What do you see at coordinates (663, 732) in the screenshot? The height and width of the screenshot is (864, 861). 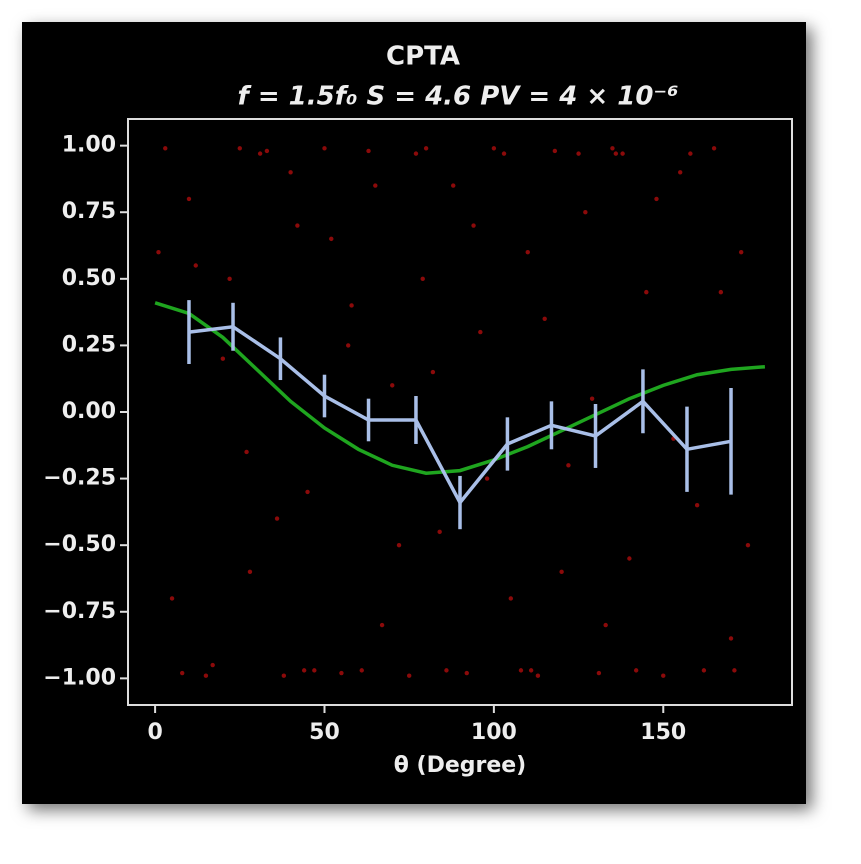 I see `x-tick-label: 150` at bounding box center [663, 732].